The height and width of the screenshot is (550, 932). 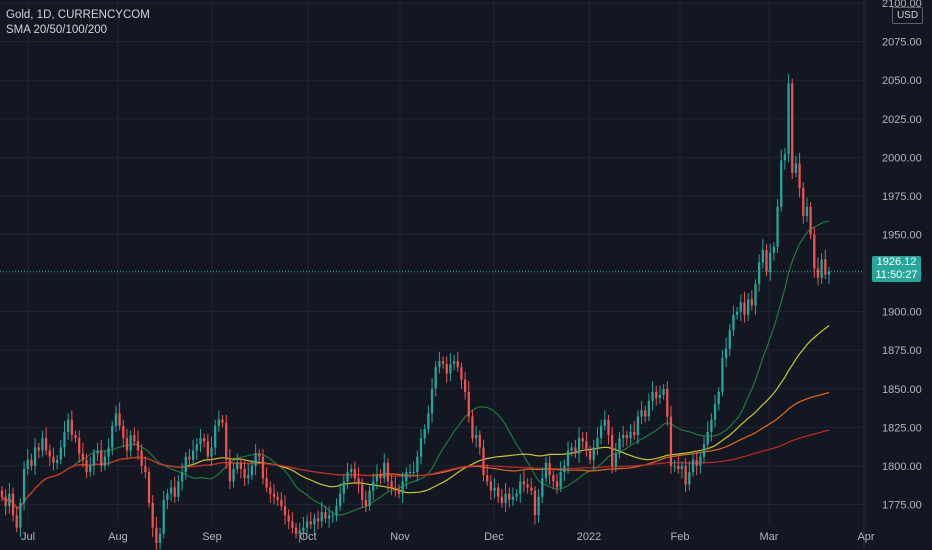 I want to click on y-tick-label: 1950.00, so click(x=902, y=236).